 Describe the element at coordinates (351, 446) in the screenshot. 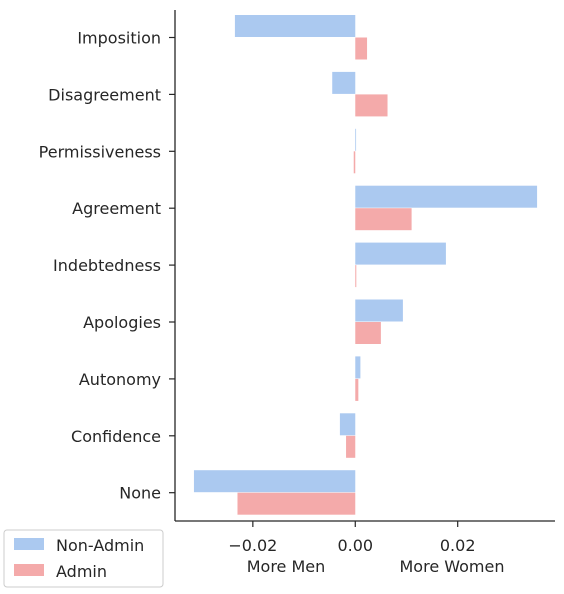

I see `bar-admin-confidence` at that location.